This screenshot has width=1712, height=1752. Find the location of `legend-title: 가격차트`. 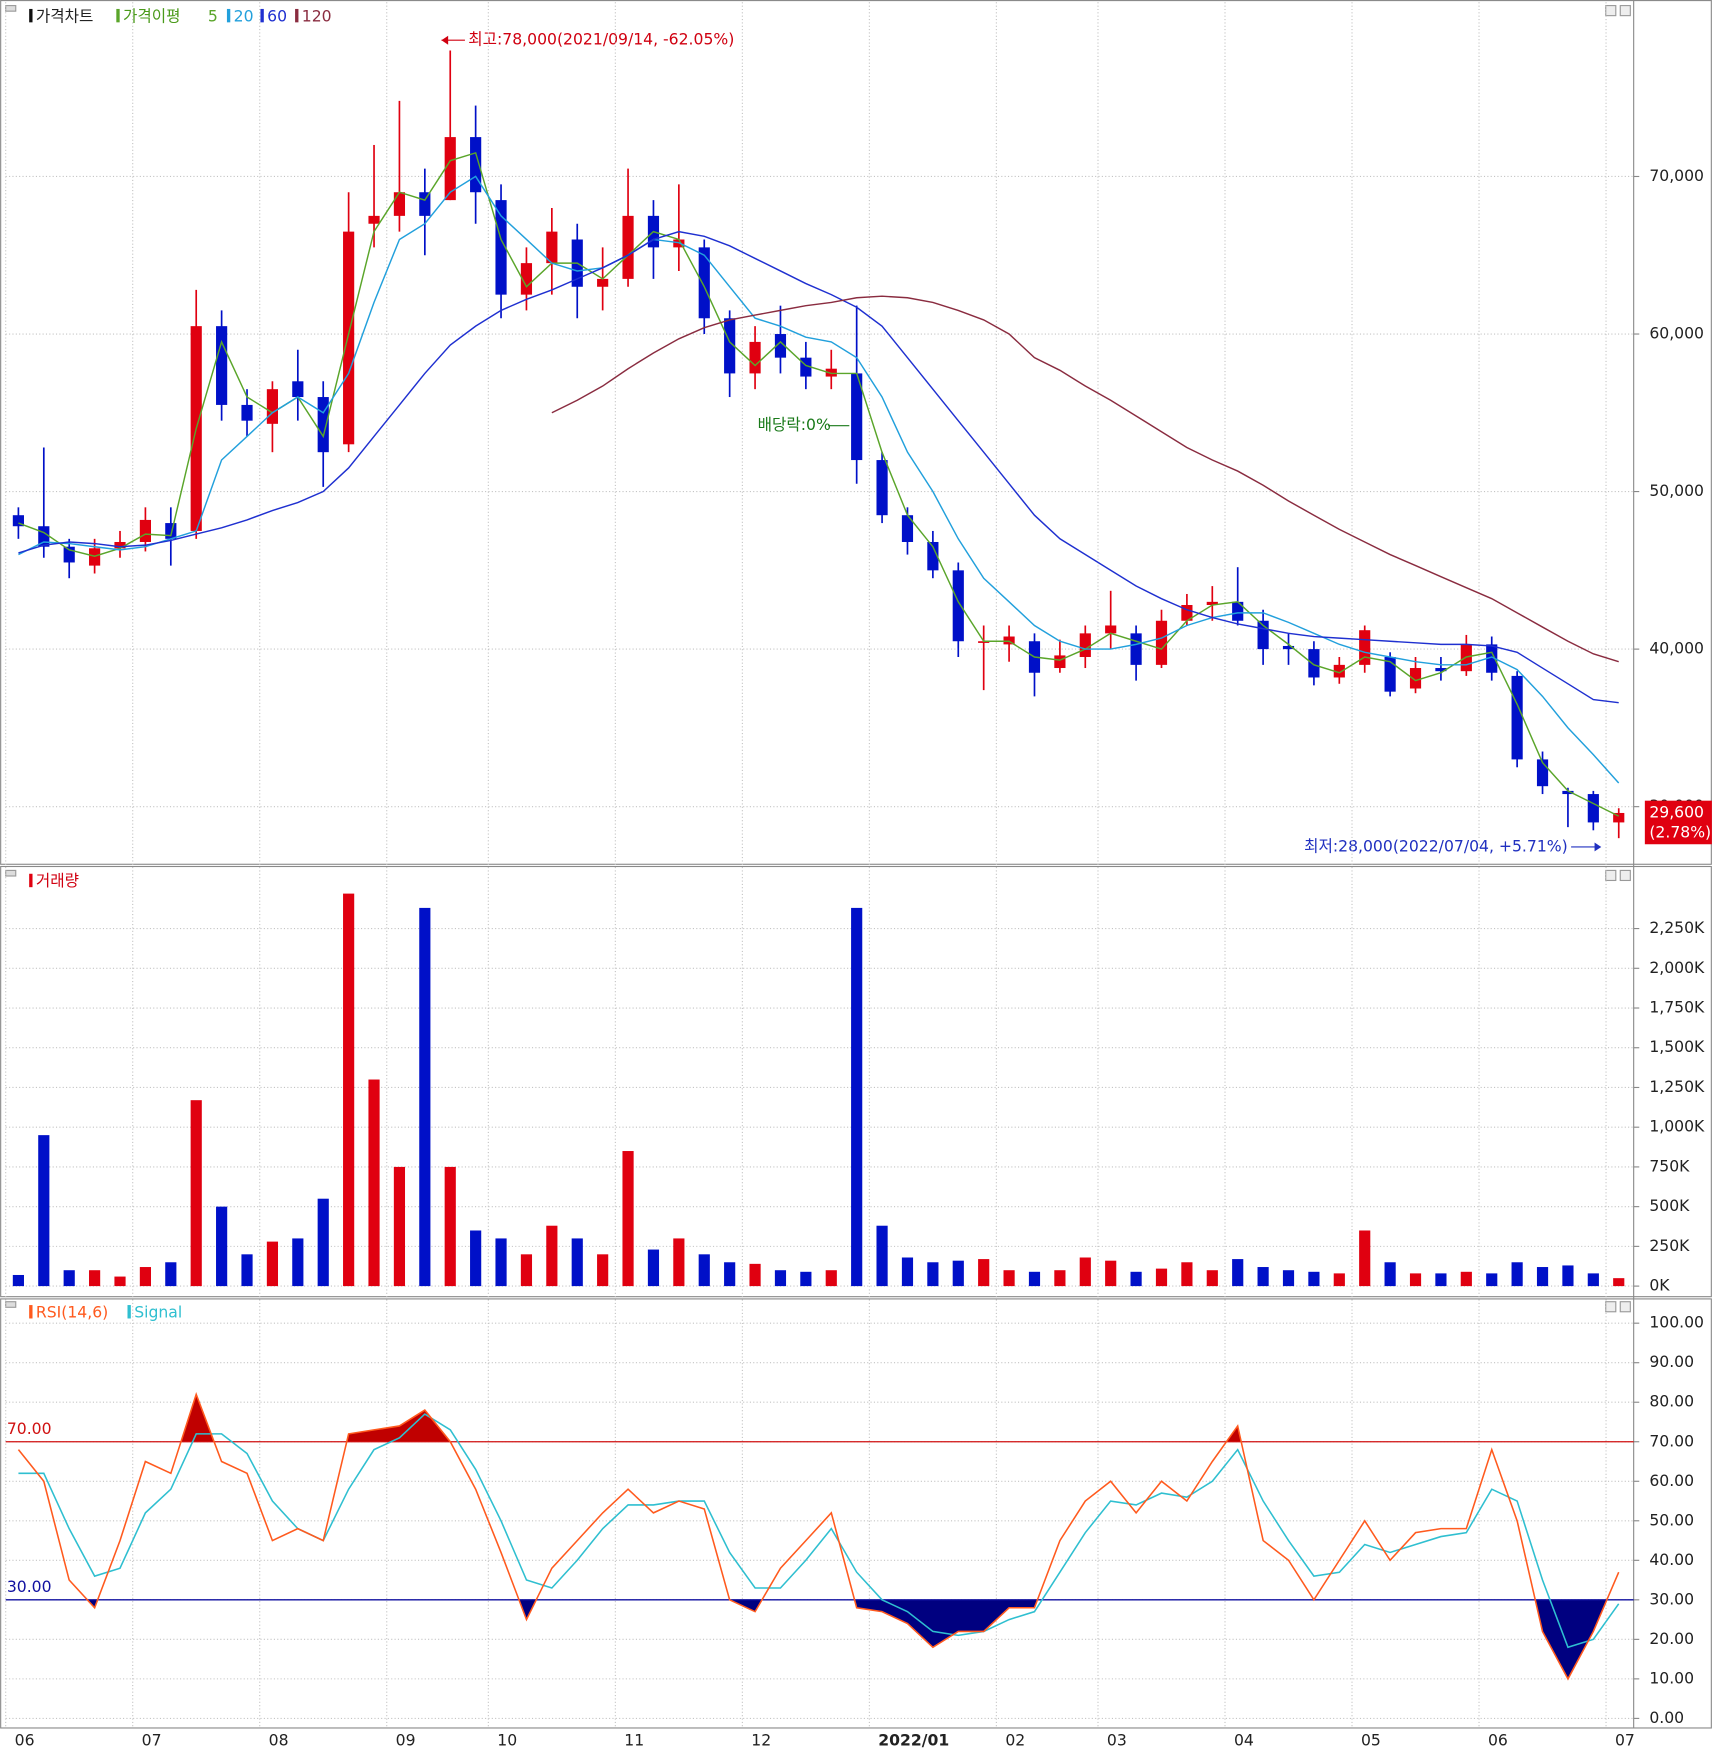

legend-title: 가격차트 is located at coordinates (64, 15).